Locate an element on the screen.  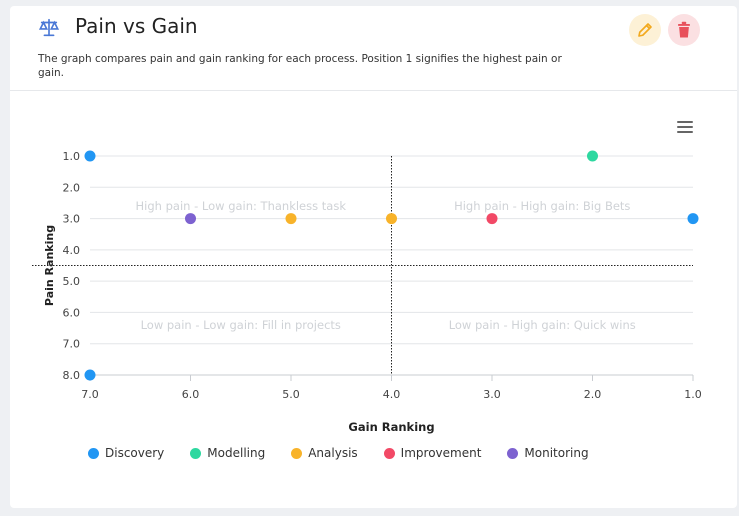
legend-item-discovery: Discovery is located at coordinates (126, 453).